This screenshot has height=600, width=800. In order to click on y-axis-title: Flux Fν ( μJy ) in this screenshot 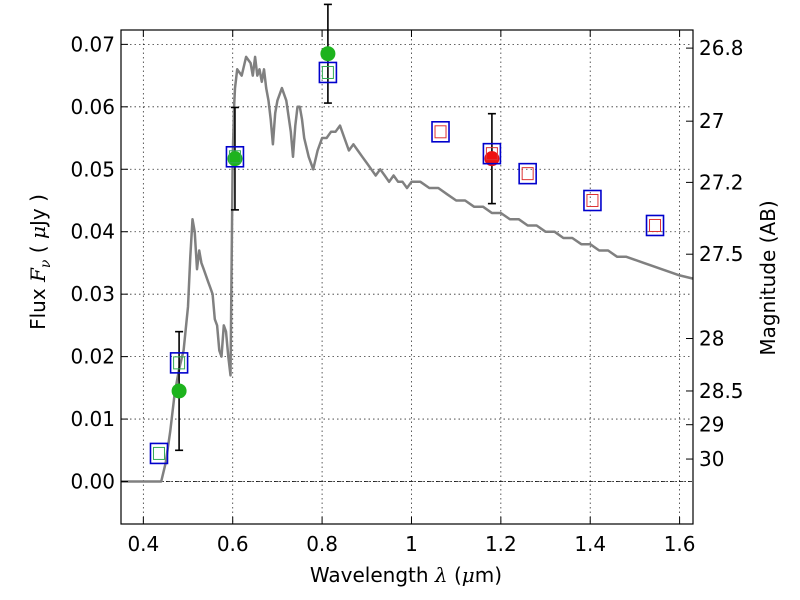, I will do `click(40, 262)`.